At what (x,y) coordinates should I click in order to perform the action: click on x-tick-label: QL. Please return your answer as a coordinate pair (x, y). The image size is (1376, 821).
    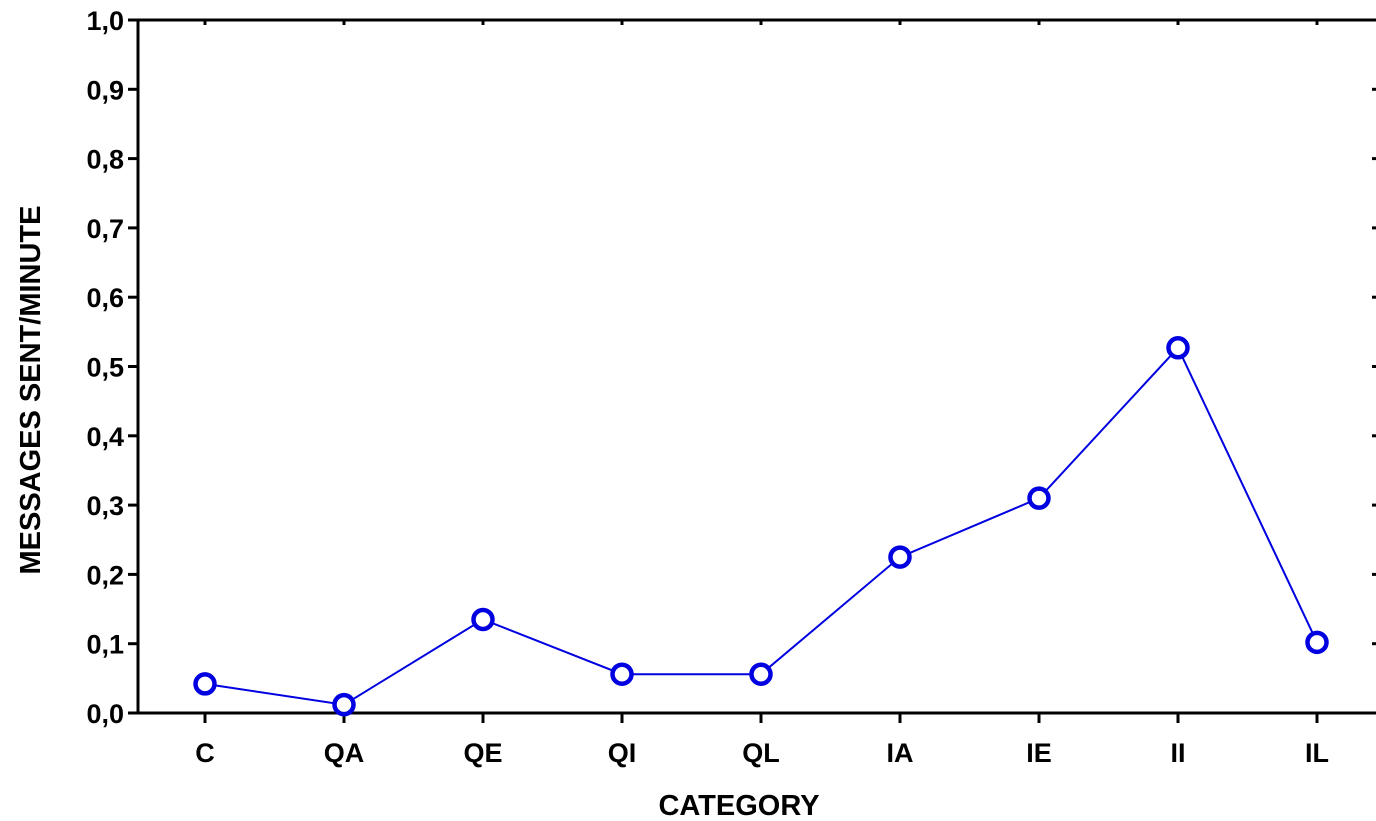
    Looking at the image, I should click on (761, 753).